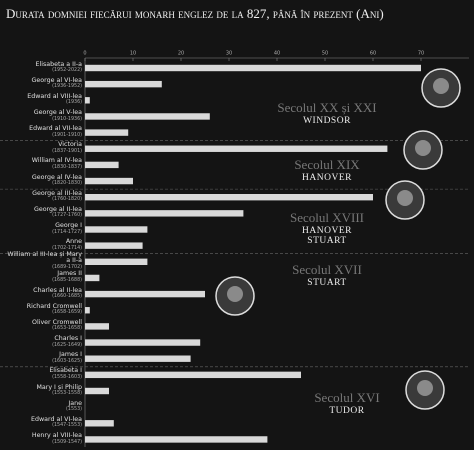 The width and height of the screenshot is (474, 450). I want to click on y-tick-label: Richard Cromwell (1658-1659), so click(42, 309).